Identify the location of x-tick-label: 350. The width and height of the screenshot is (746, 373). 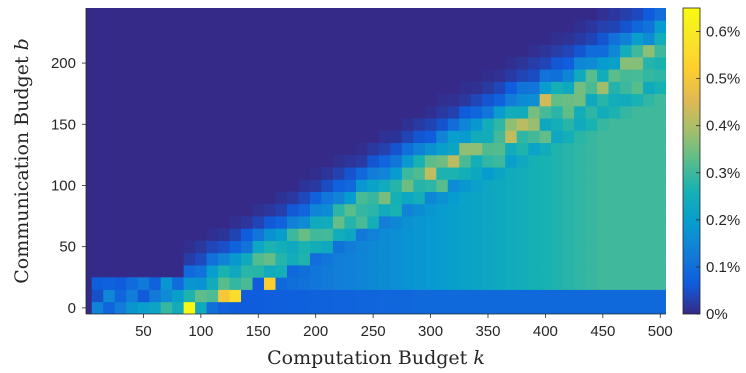
(487, 331).